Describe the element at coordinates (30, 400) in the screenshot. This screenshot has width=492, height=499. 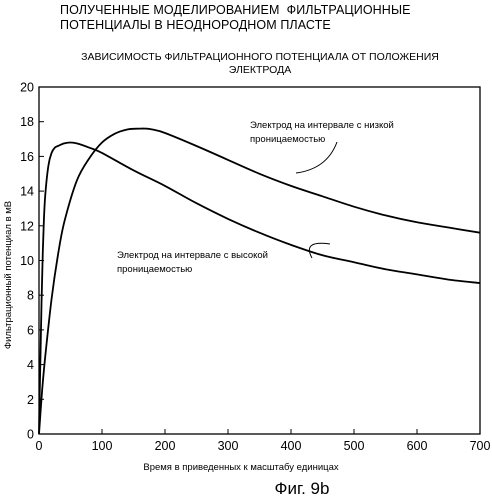
I see `y-tick-label-1: 2` at that location.